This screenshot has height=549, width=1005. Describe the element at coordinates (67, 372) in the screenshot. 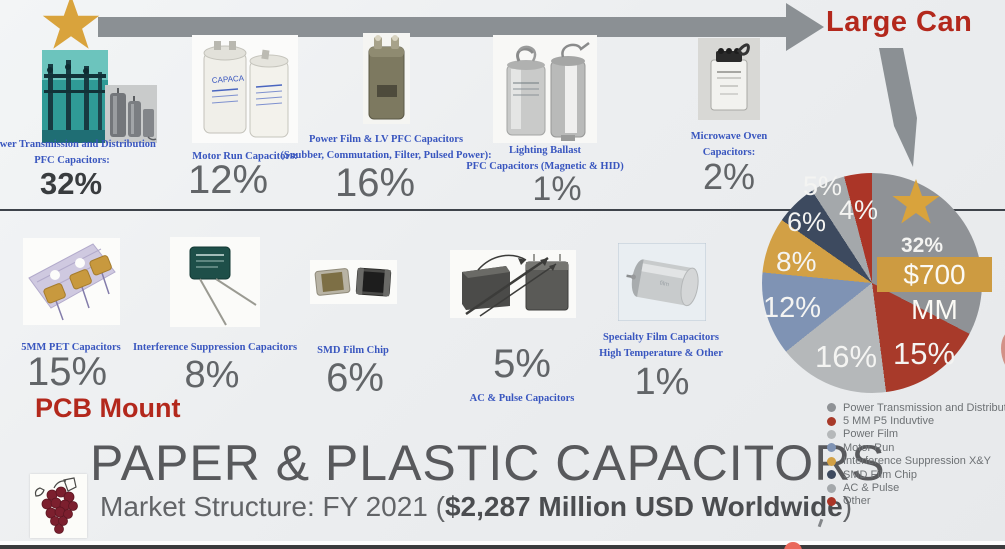

I see `5mm-pet-pct: 15%` at that location.